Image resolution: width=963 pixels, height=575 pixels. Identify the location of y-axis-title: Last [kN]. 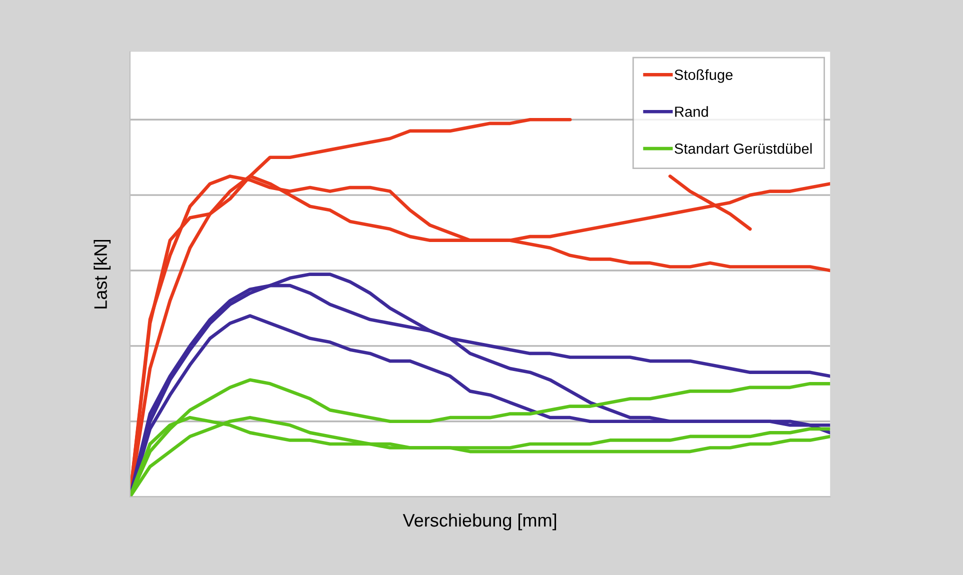
(102, 274).